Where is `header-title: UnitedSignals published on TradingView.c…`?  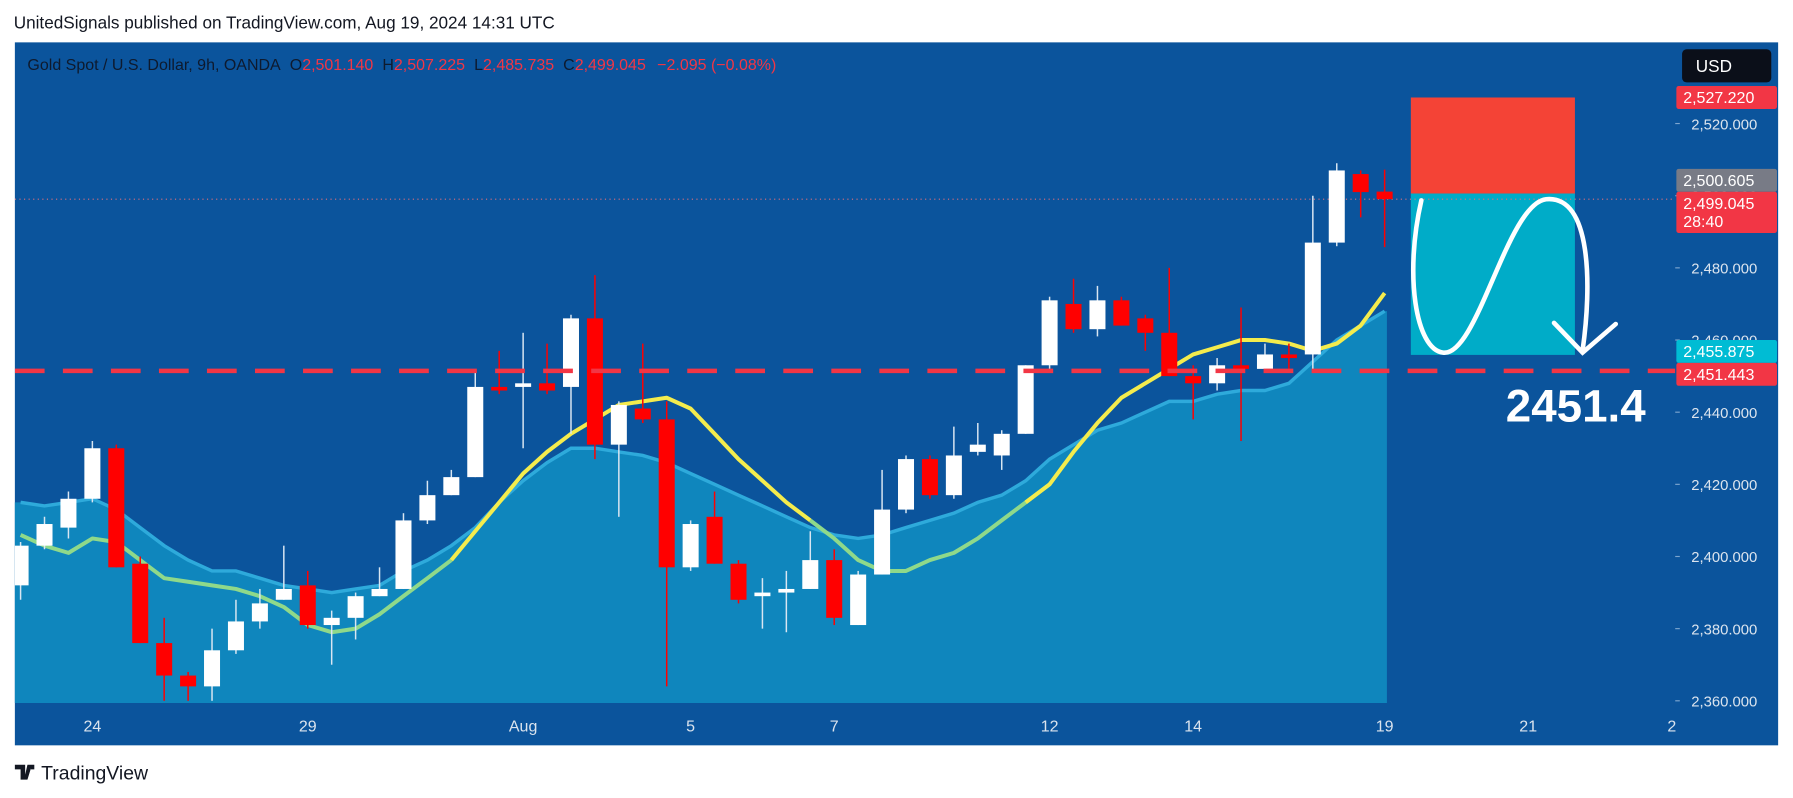 header-title: UnitedSignals published on TradingView.c… is located at coordinates (284, 23).